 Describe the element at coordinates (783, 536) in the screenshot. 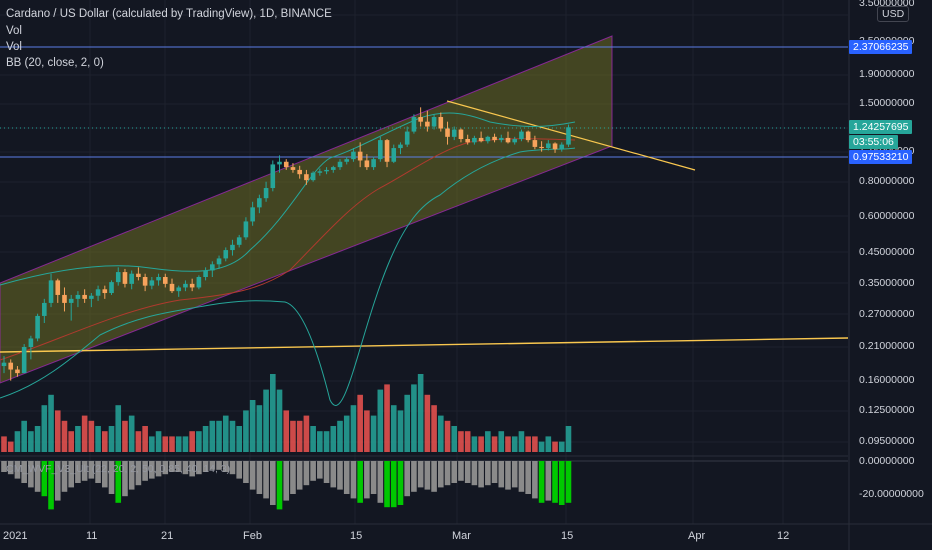

I see `time-tick: 12` at that location.